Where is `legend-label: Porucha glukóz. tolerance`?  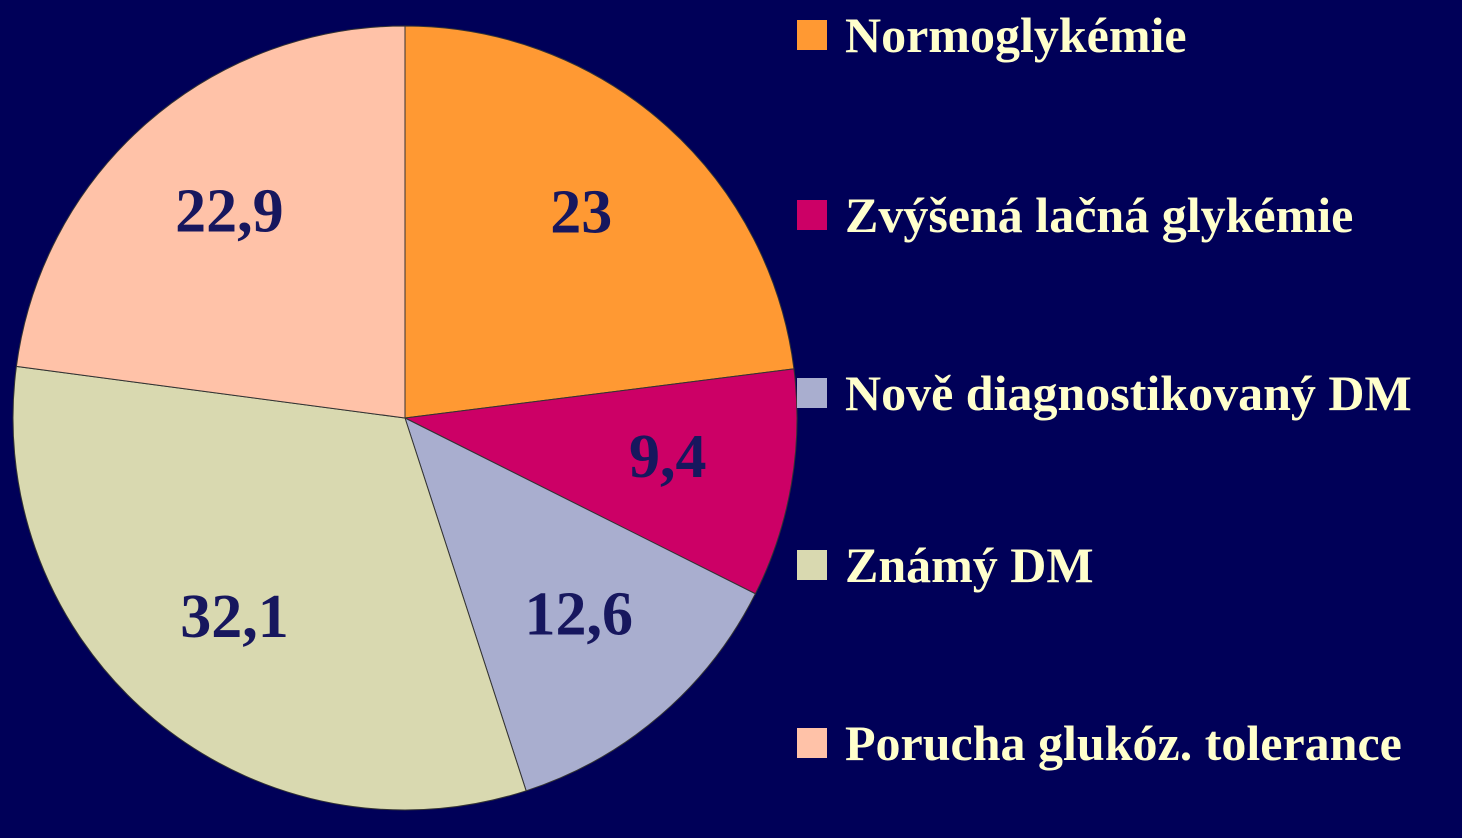 legend-label: Porucha glukóz. tolerance is located at coordinates (1123, 743).